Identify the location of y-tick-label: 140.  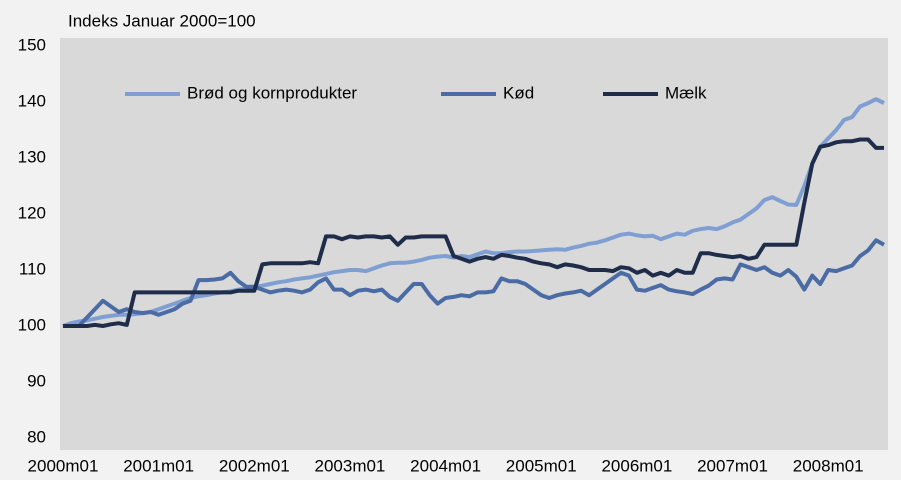
(32, 100).